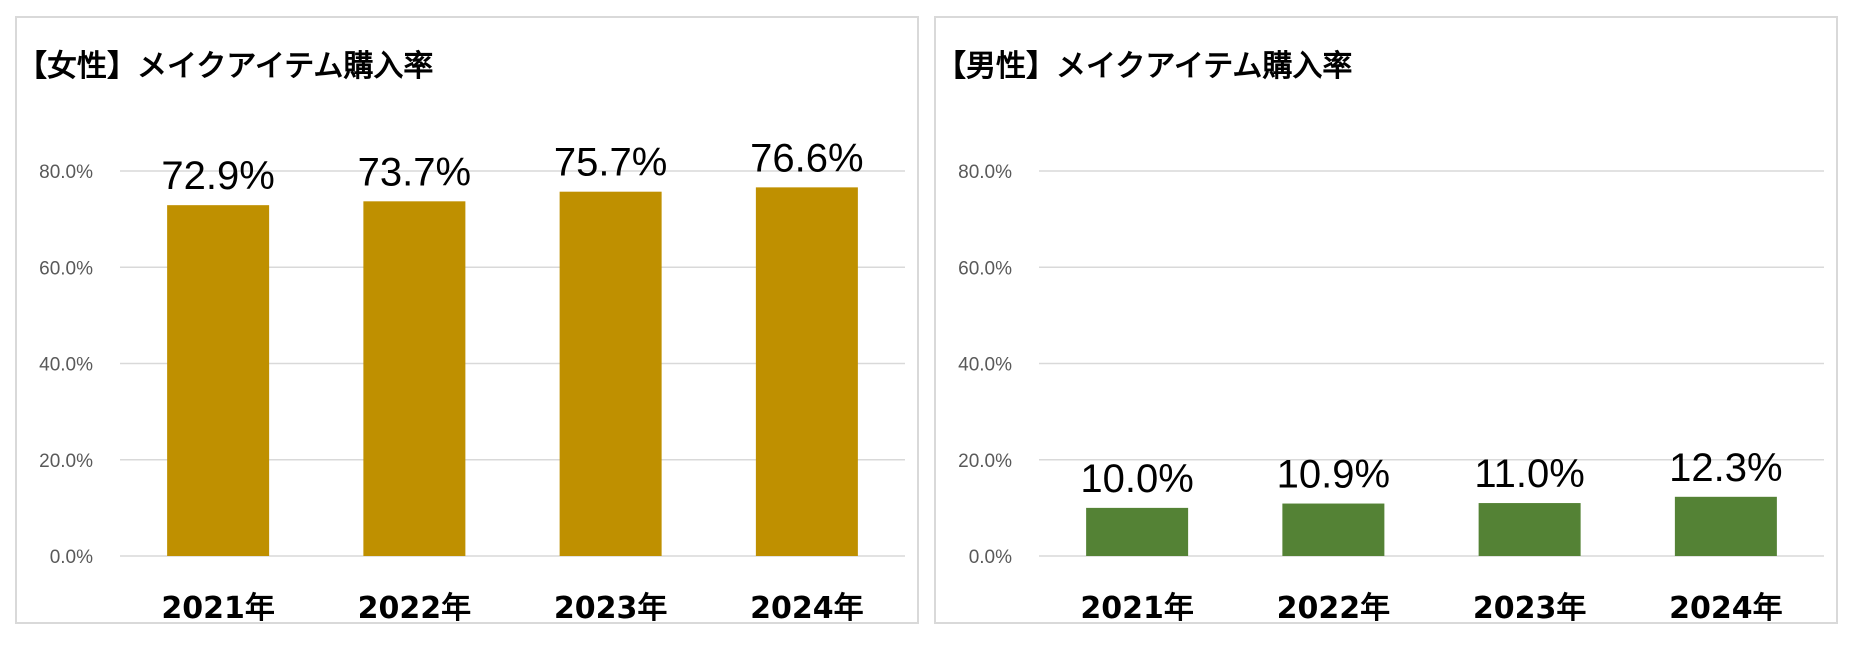 This screenshot has width=1850, height=648. I want to click on data-label: 12.3%, so click(1725, 468).